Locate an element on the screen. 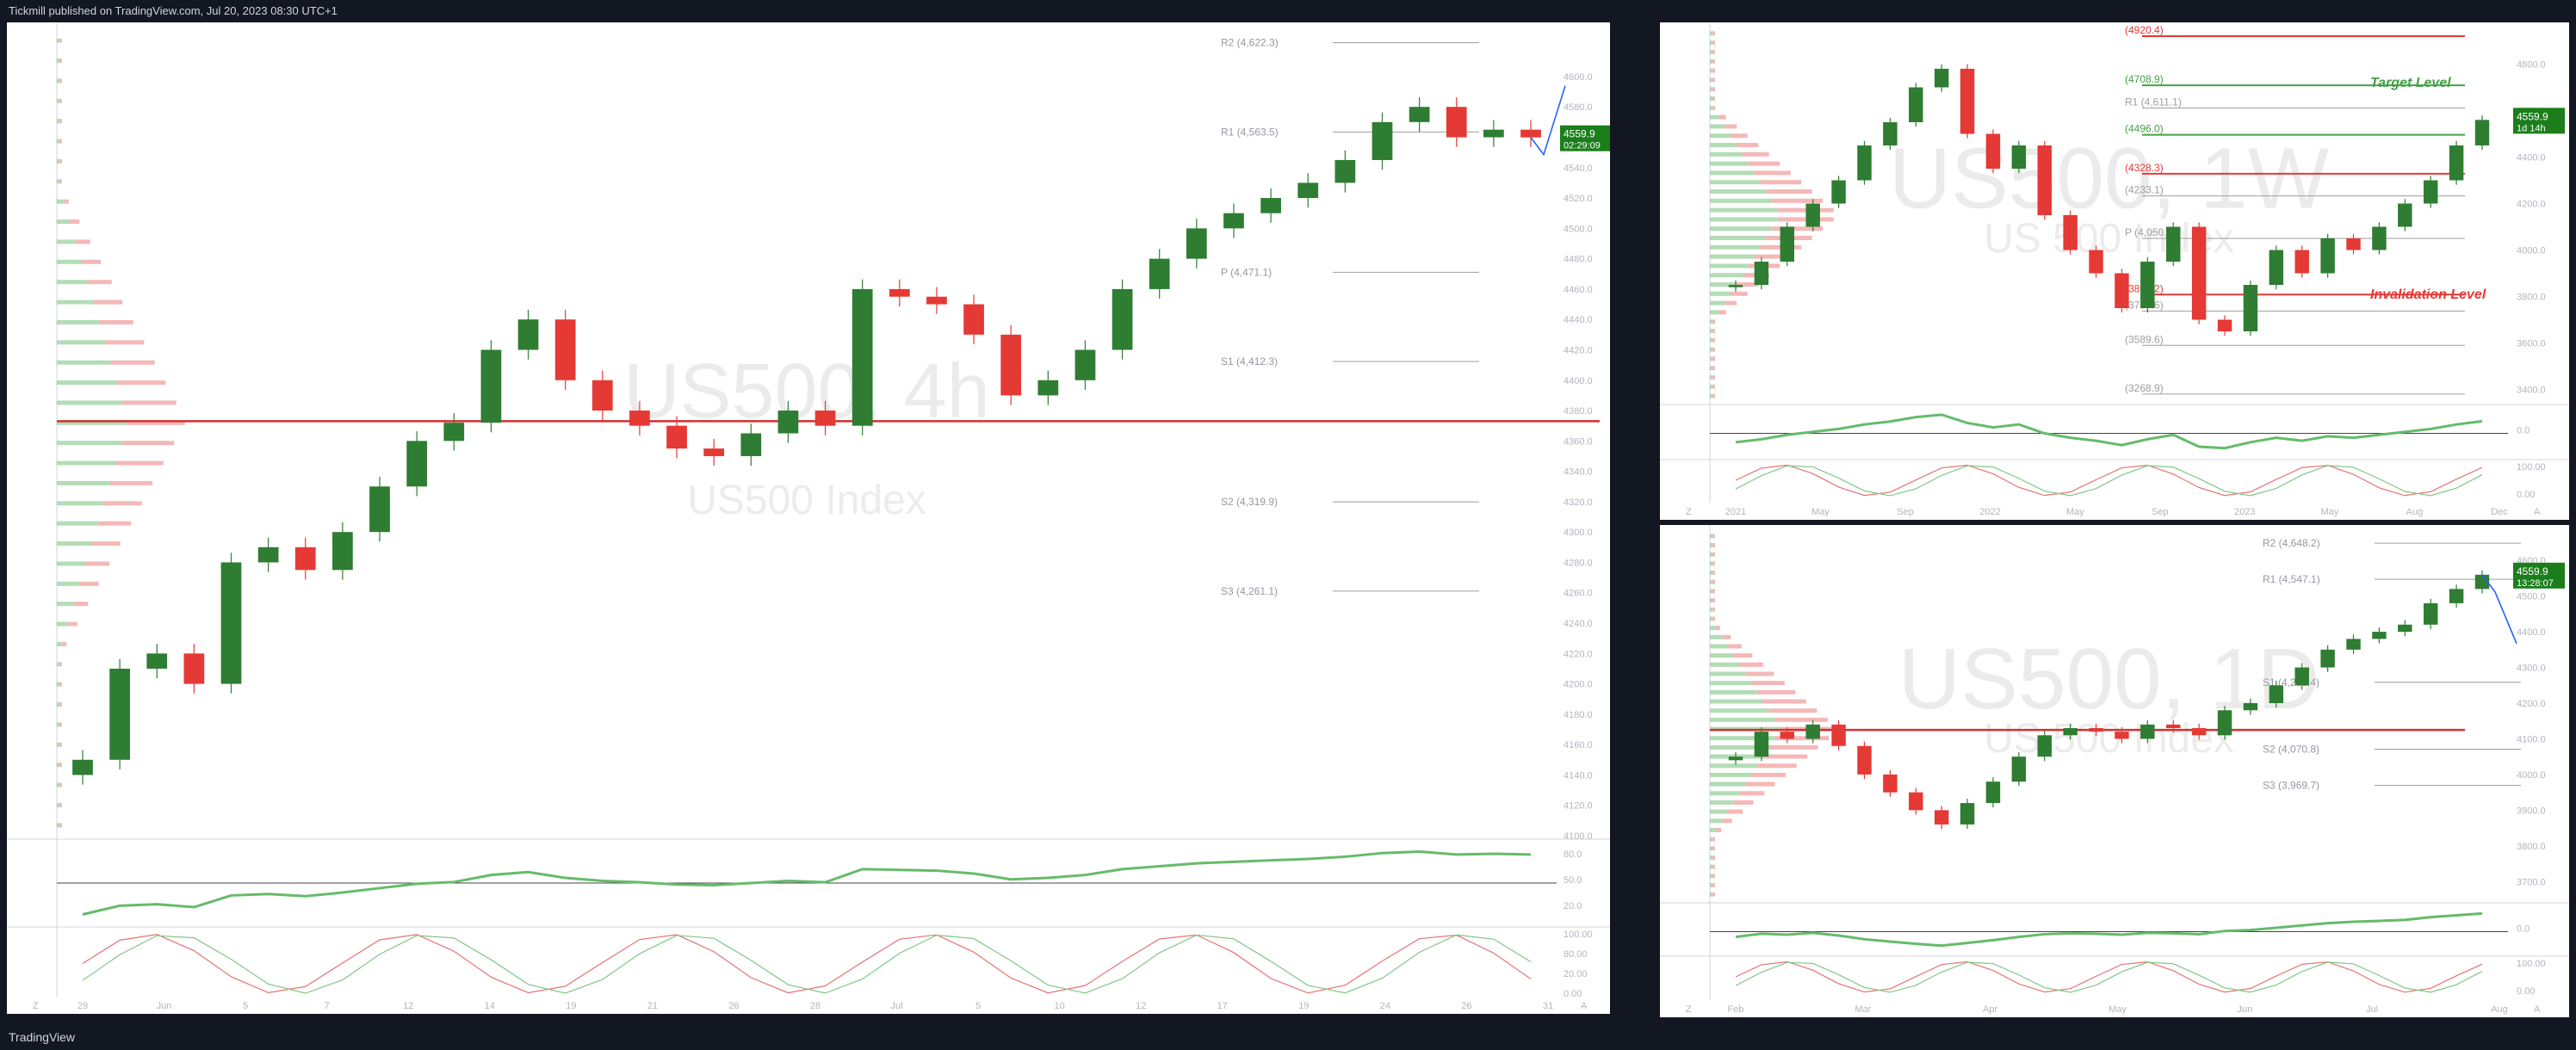 The width and height of the screenshot is (2576, 1050). time-axis-label: 2023 is located at coordinates (2245, 512).